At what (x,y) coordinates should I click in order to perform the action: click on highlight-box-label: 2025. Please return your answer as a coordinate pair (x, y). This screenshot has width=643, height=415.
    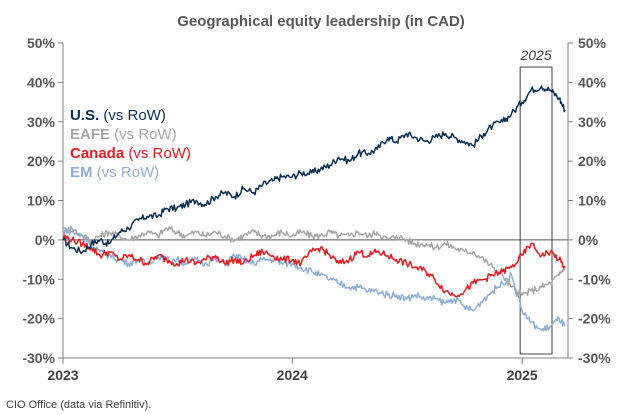
    Looking at the image, I should click on (535, 55).